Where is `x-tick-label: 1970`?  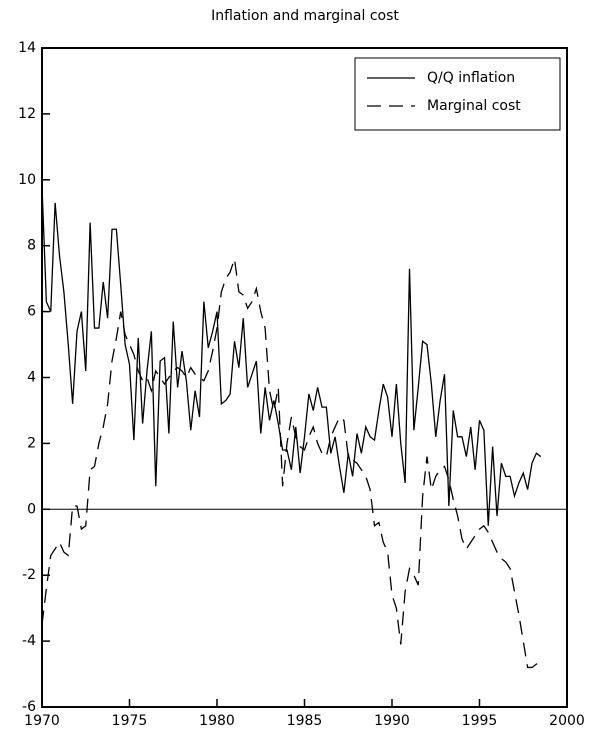
x-tick-label: 1970 is located at coordinates (42, 721).